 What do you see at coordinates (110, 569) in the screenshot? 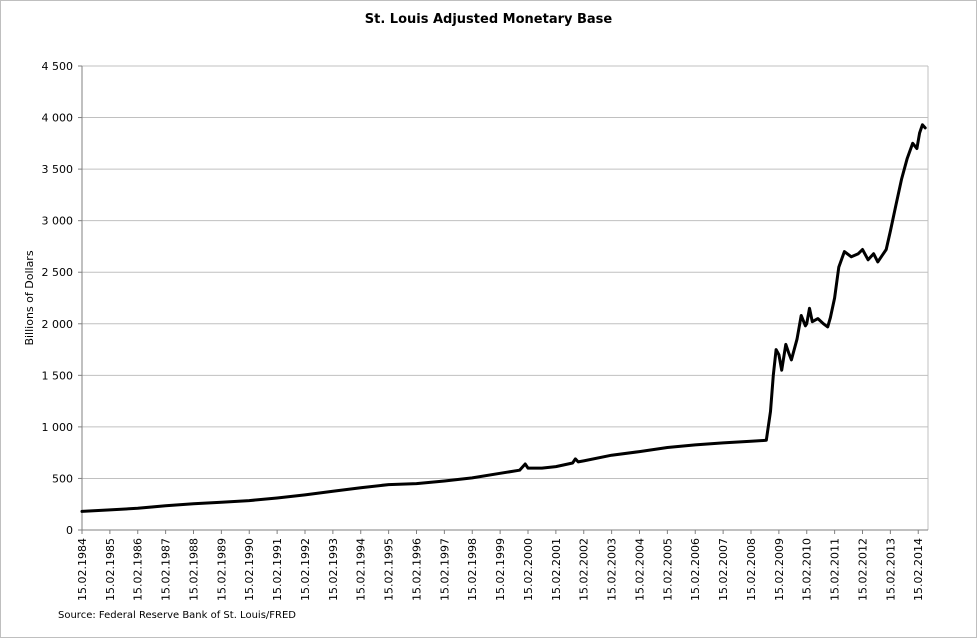
I see `x-tick-label: 15.02.1985` at bounding box center [110, 569].